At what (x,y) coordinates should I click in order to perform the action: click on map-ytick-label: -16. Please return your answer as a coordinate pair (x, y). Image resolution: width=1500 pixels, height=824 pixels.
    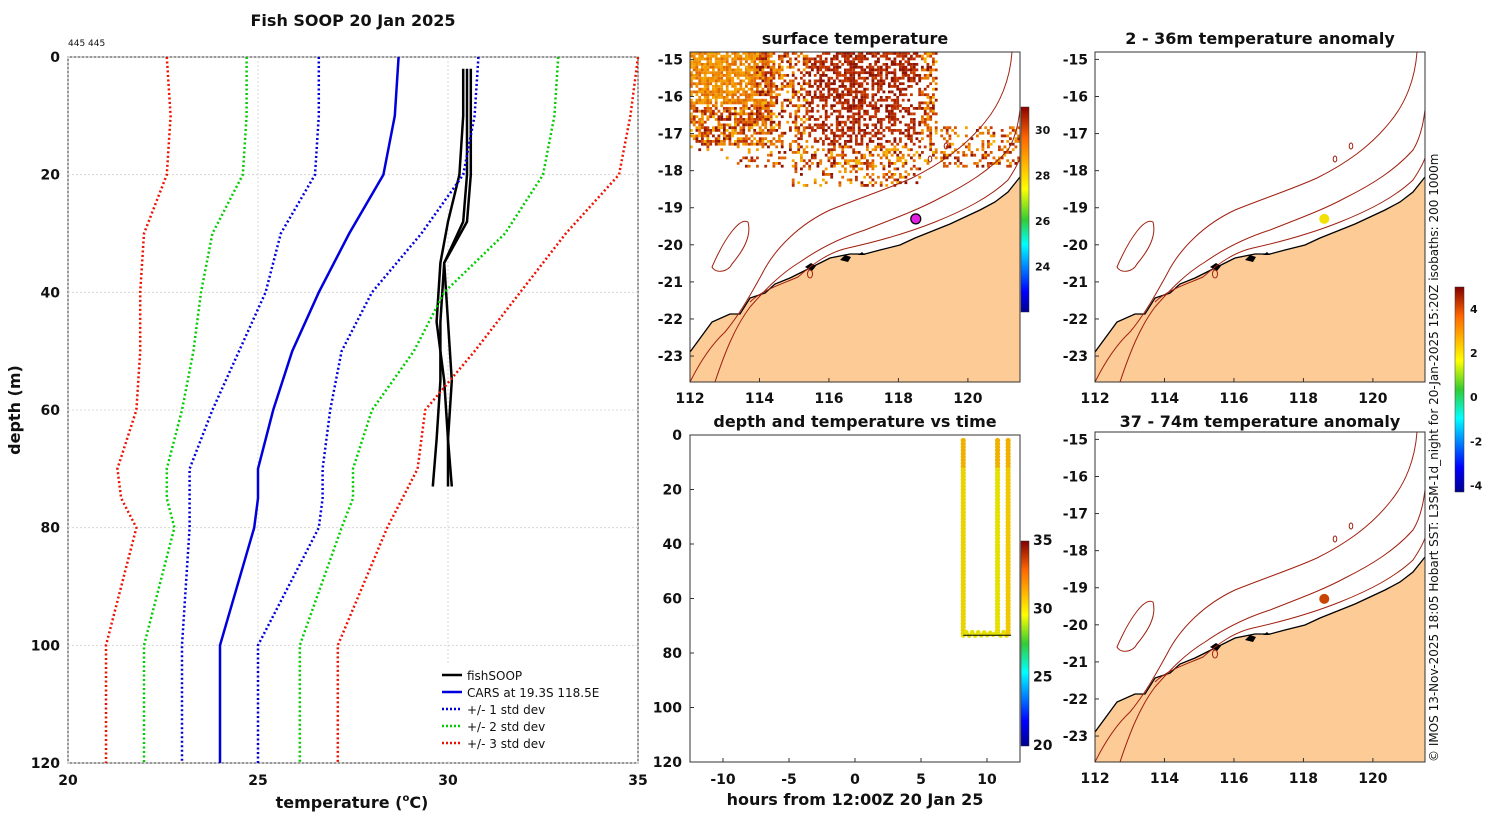
    Looking at the image, I should click on (1075, 477).